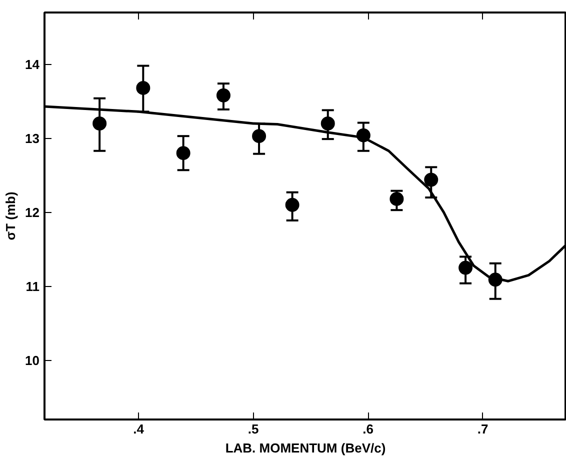  I want to click on x-tick-label: .5, so click(253, 429).